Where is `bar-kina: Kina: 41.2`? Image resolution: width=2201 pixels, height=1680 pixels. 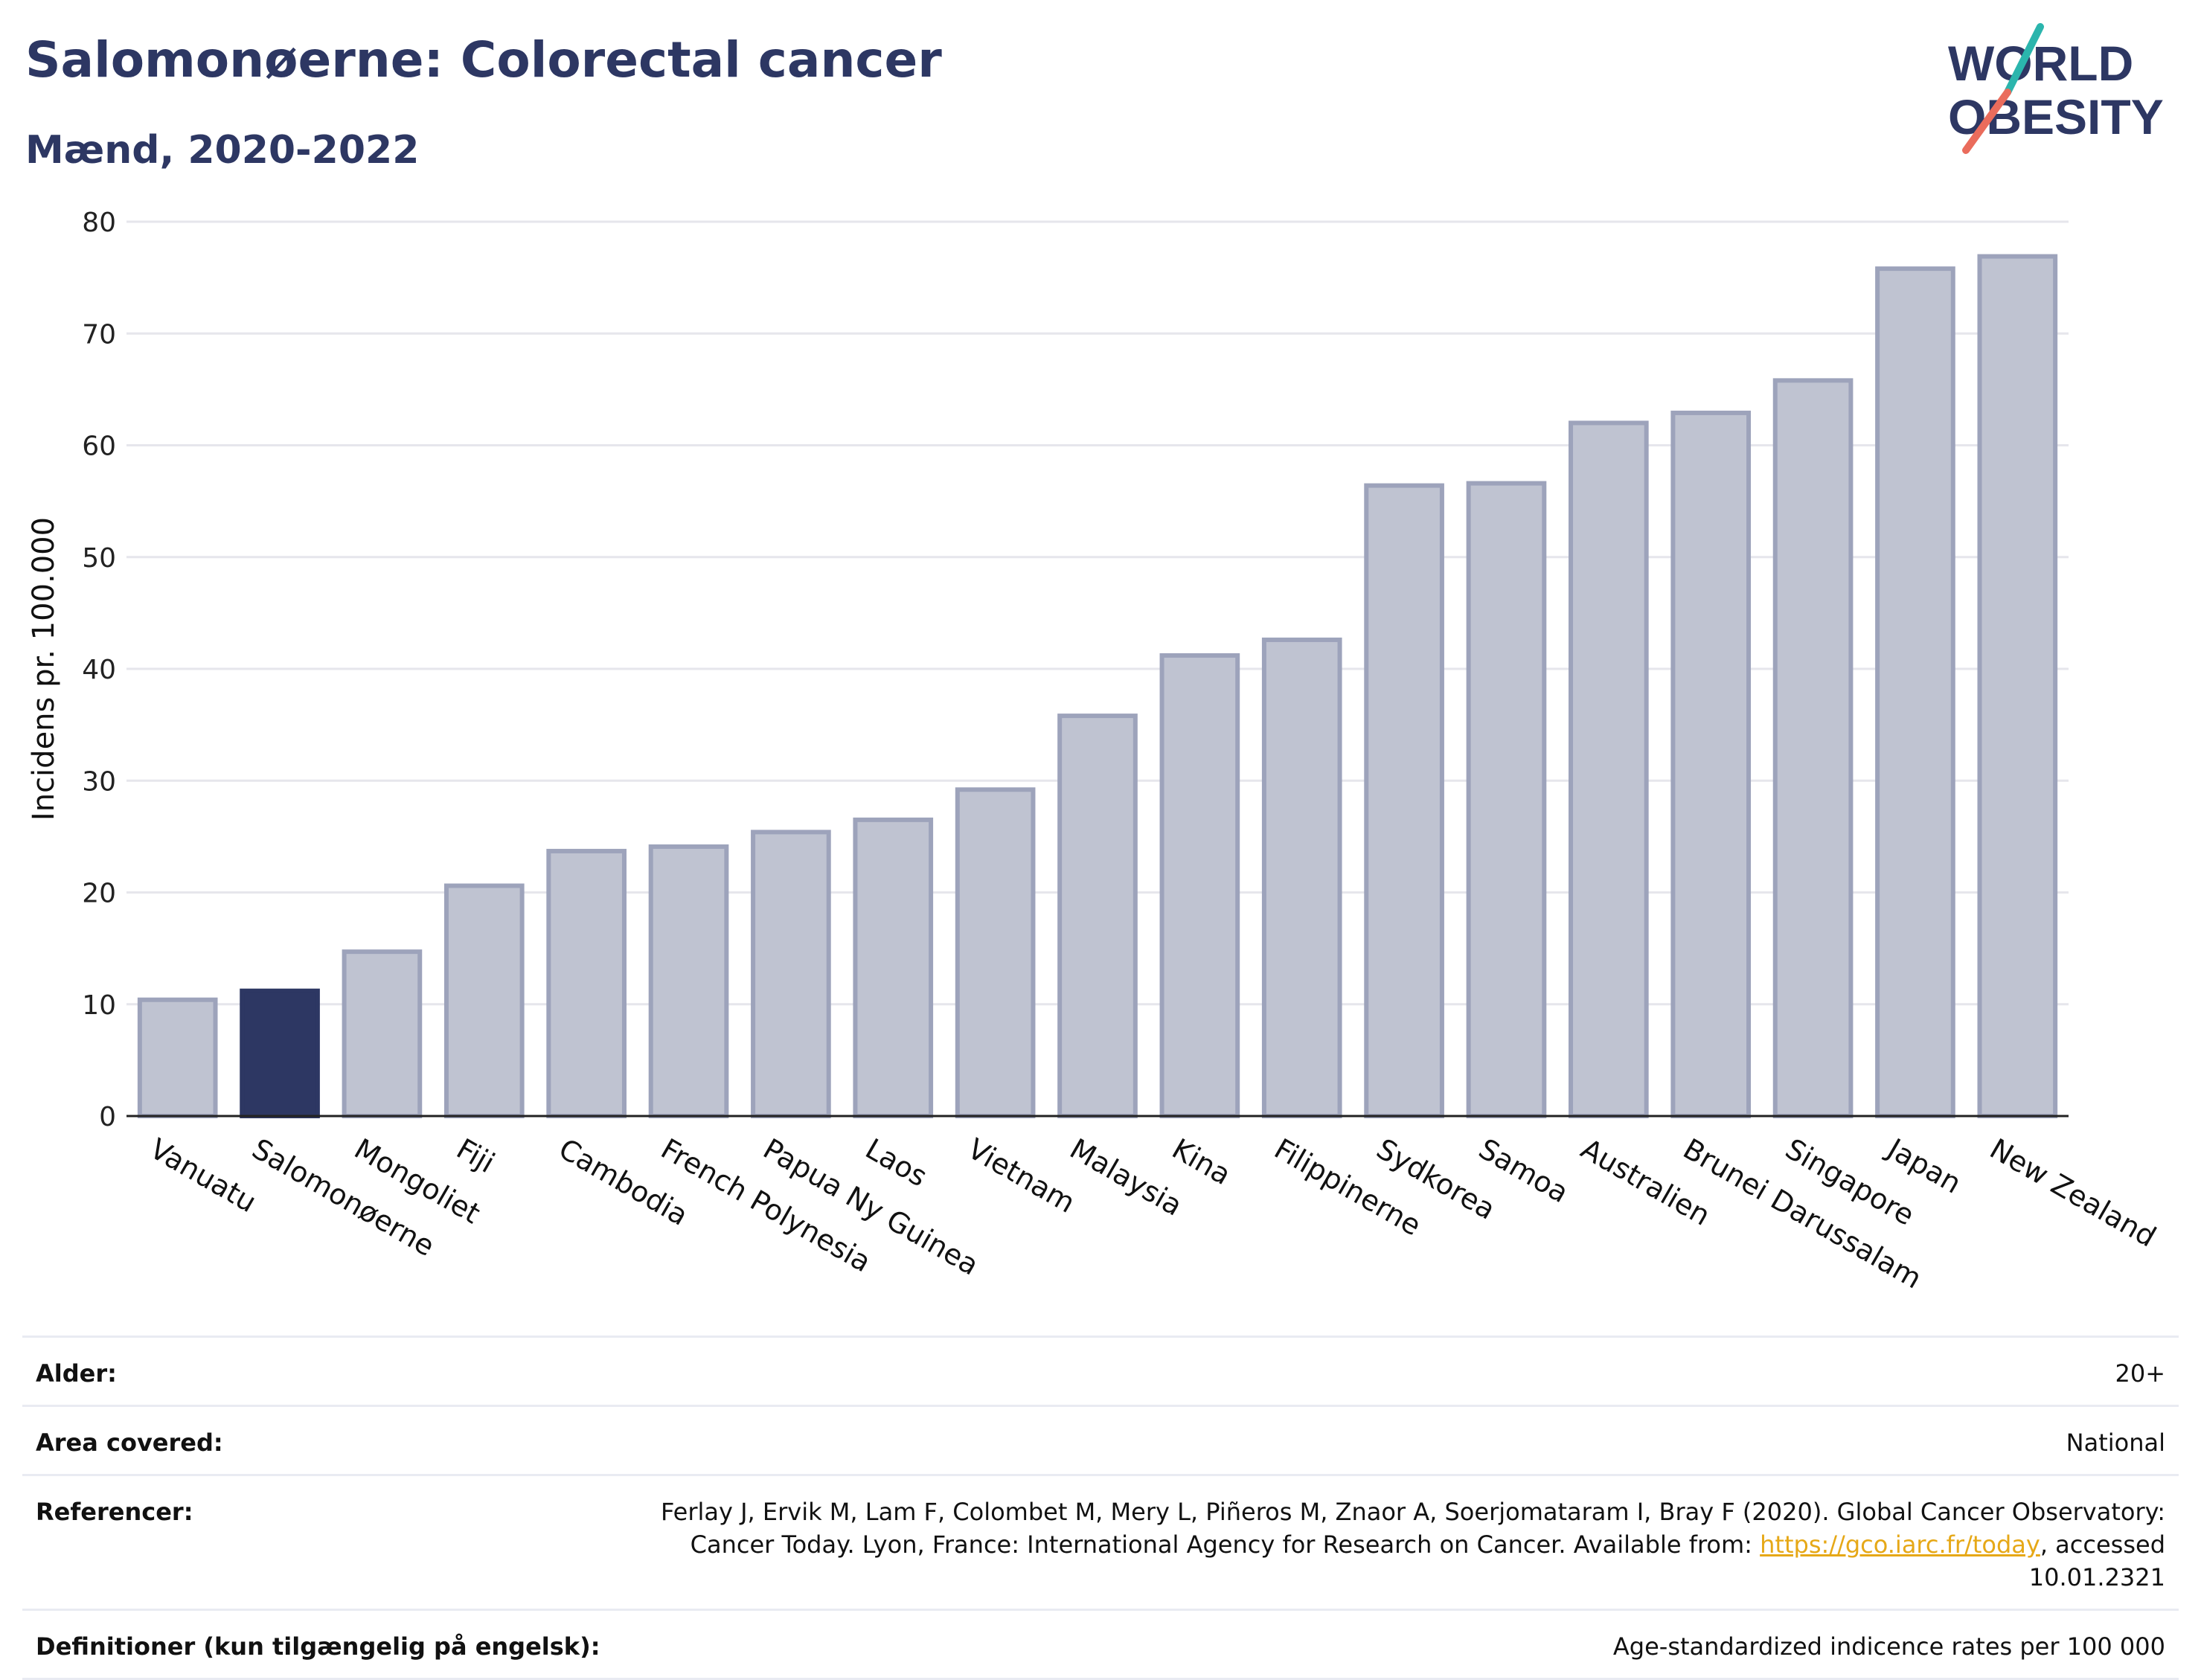
bar-kina: Kina: 41.2 is located at coordinates (1199, 885).